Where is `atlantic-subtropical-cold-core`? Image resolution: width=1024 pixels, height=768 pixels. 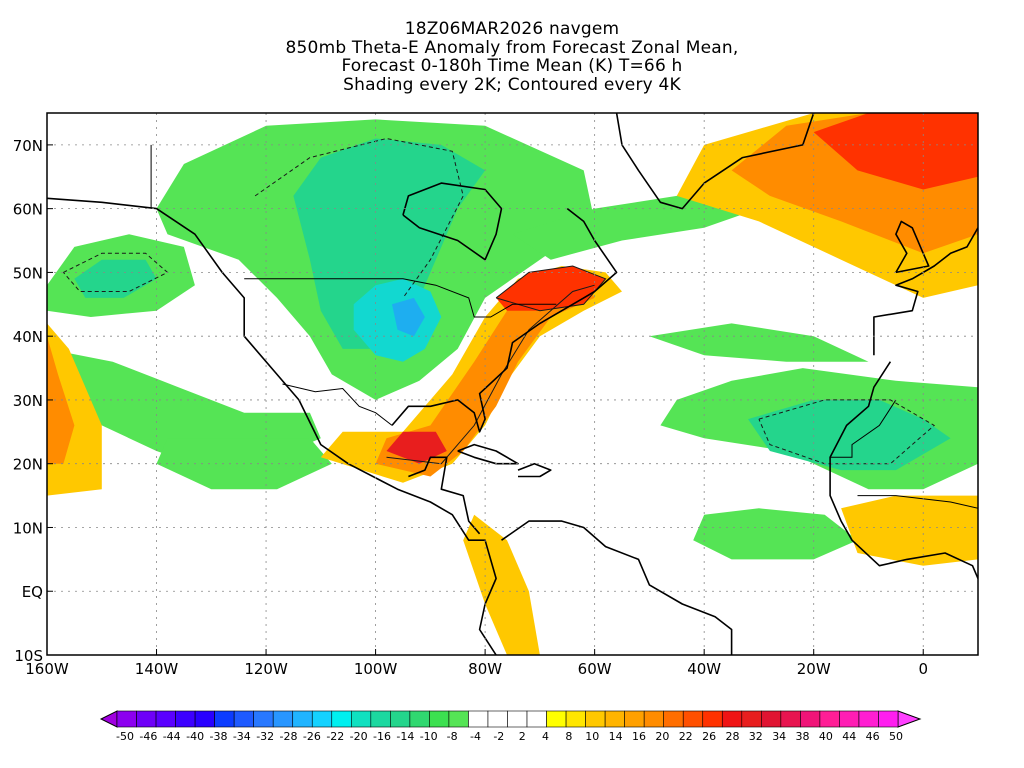 atlantic-subtropical-cold-core is located at coordinates (849, 435).